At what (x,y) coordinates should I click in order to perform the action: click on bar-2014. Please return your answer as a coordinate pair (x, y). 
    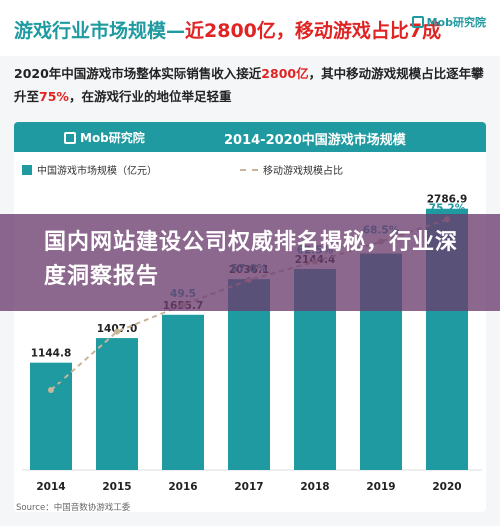
    Looking at the image, I should click on (51, 416).